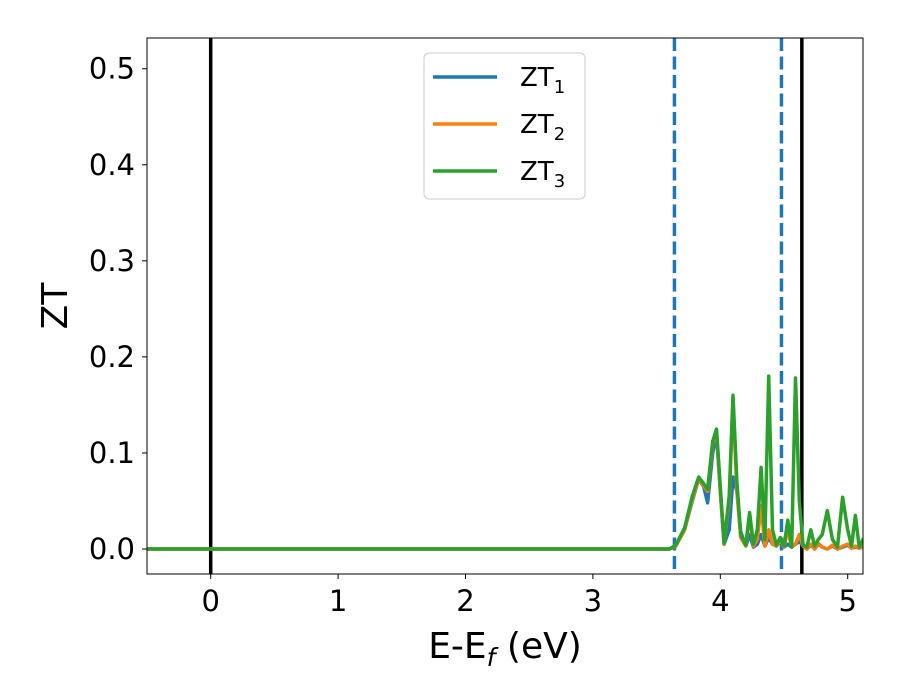  I want to click on y-axis: 0.0 0.1 0.2 0.3 0.4 0.5, so click(118, 309).